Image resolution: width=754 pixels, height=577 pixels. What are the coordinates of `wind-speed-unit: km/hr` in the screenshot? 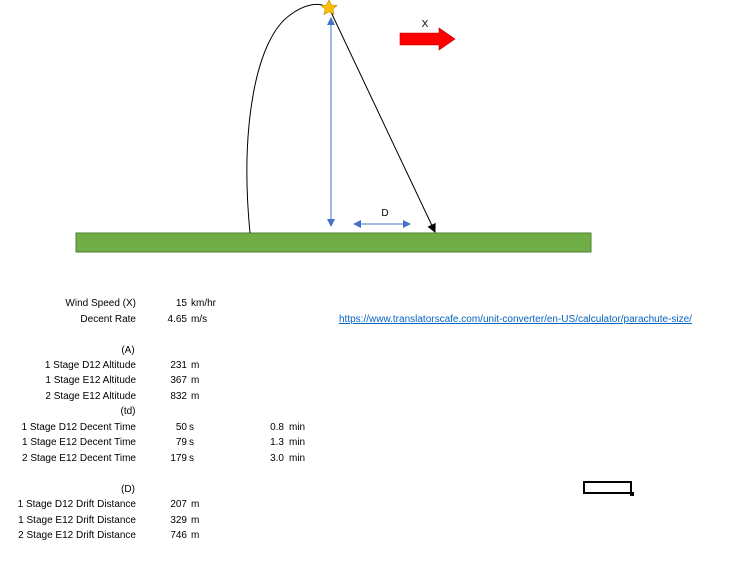 It's located at (203, 303).